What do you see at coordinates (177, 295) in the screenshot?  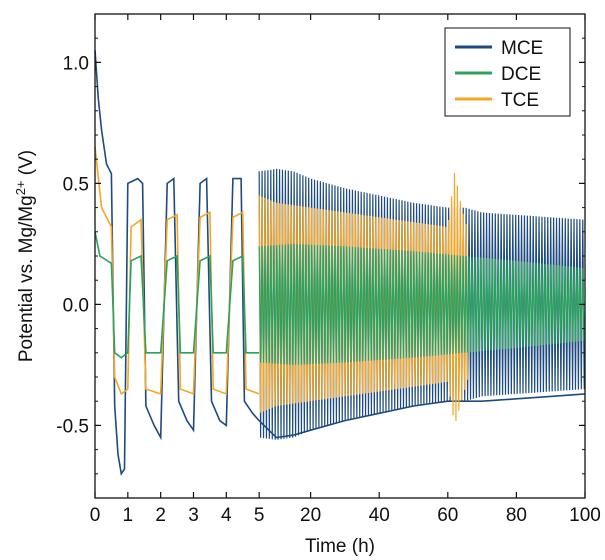 I see `series-line-dce-early` at bounding box center [177, 295].